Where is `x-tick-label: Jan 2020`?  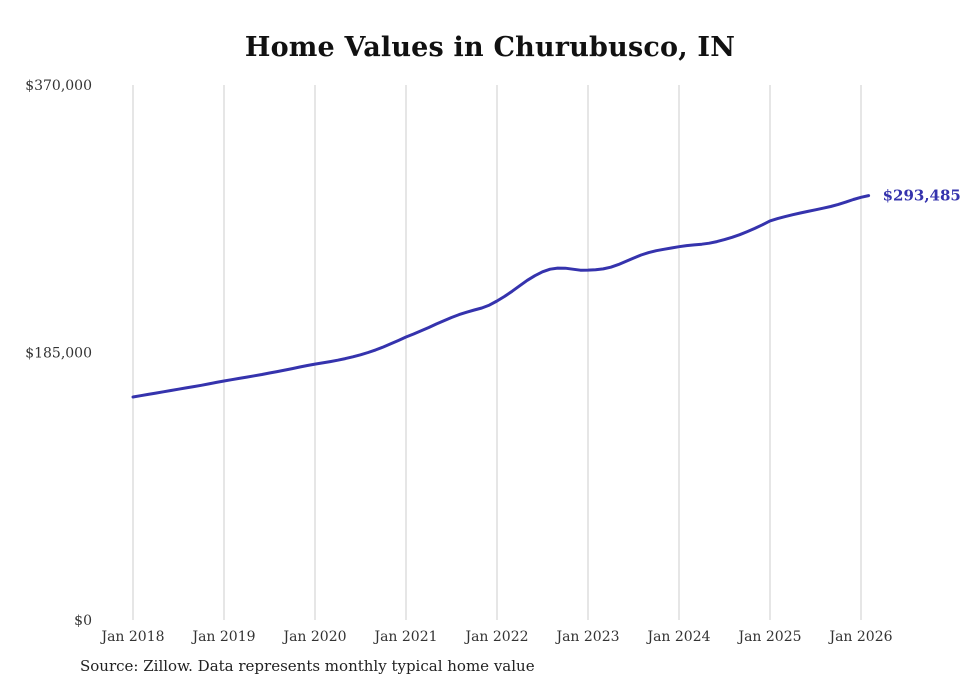
x-tick-label: Jan 2020 is located at coordinates (313, 637).